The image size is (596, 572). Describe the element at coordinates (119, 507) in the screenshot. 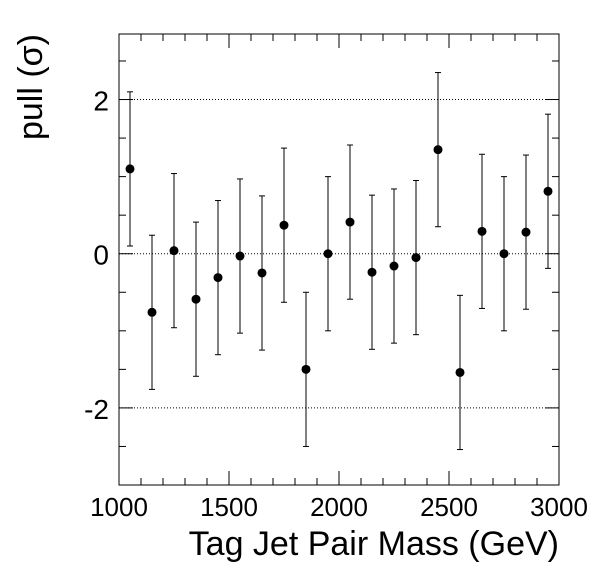

I see `x-tick-label: 1000` at that location.